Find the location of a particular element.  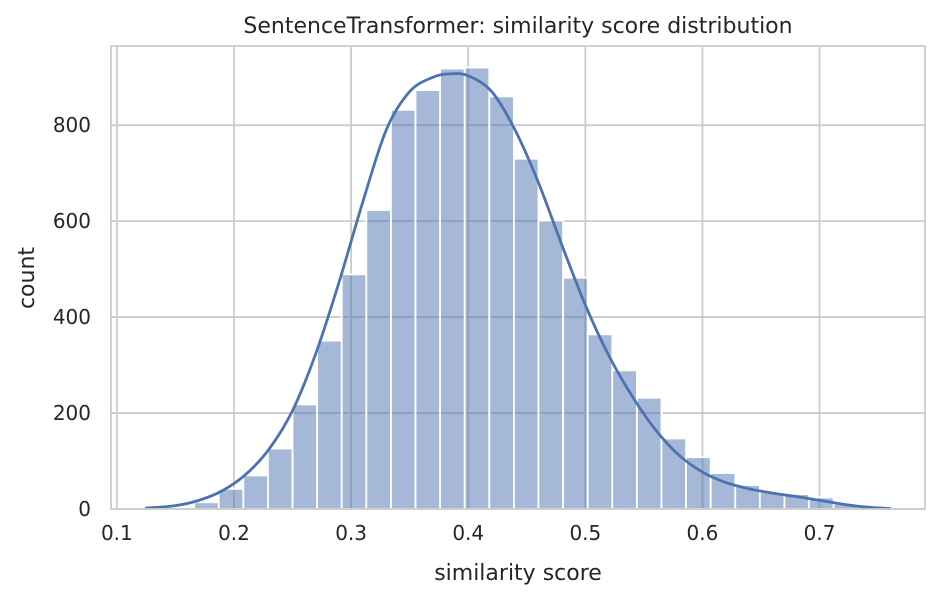

x-tick-label: 0.7 is located at coordinates (820, 533).